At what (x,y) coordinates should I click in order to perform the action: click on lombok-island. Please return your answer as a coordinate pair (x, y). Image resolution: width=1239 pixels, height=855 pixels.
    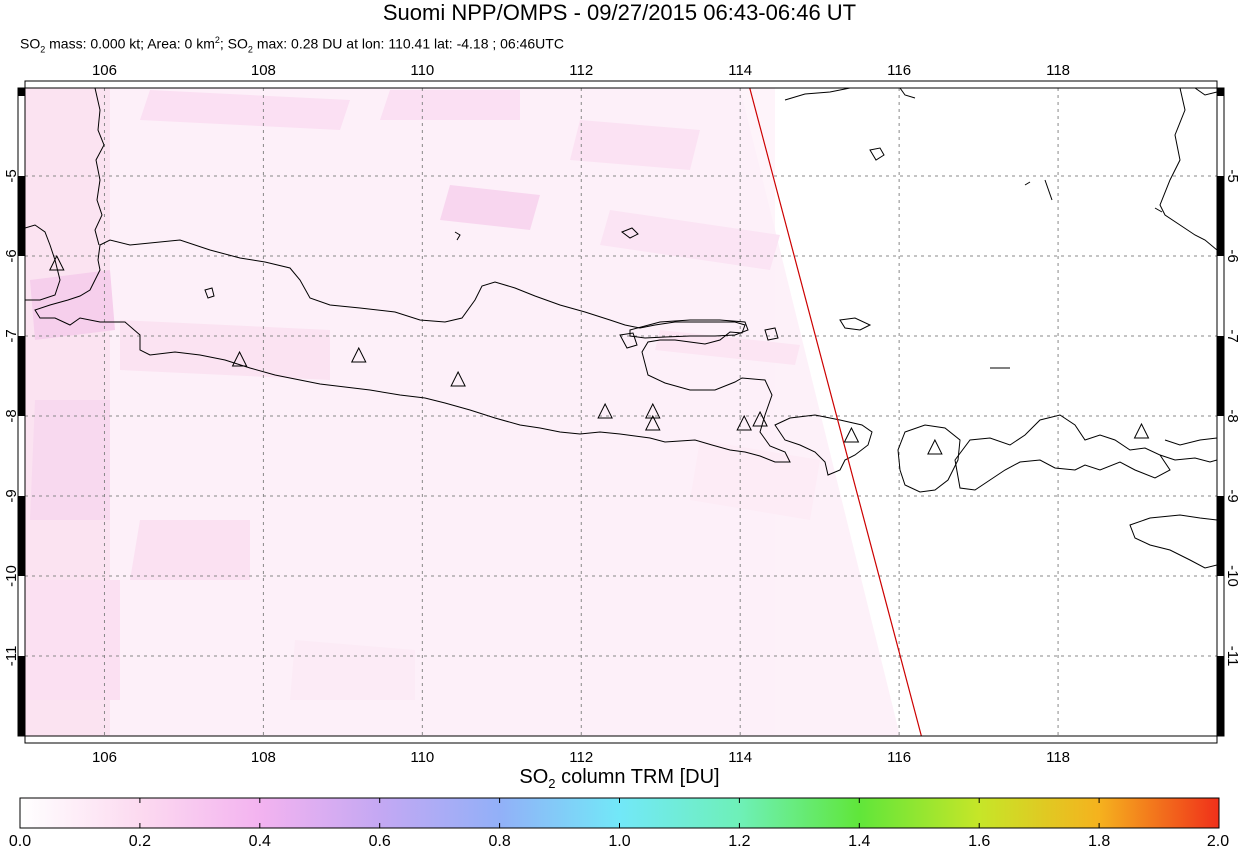
    Looking at the image, I should click on (929, 458).